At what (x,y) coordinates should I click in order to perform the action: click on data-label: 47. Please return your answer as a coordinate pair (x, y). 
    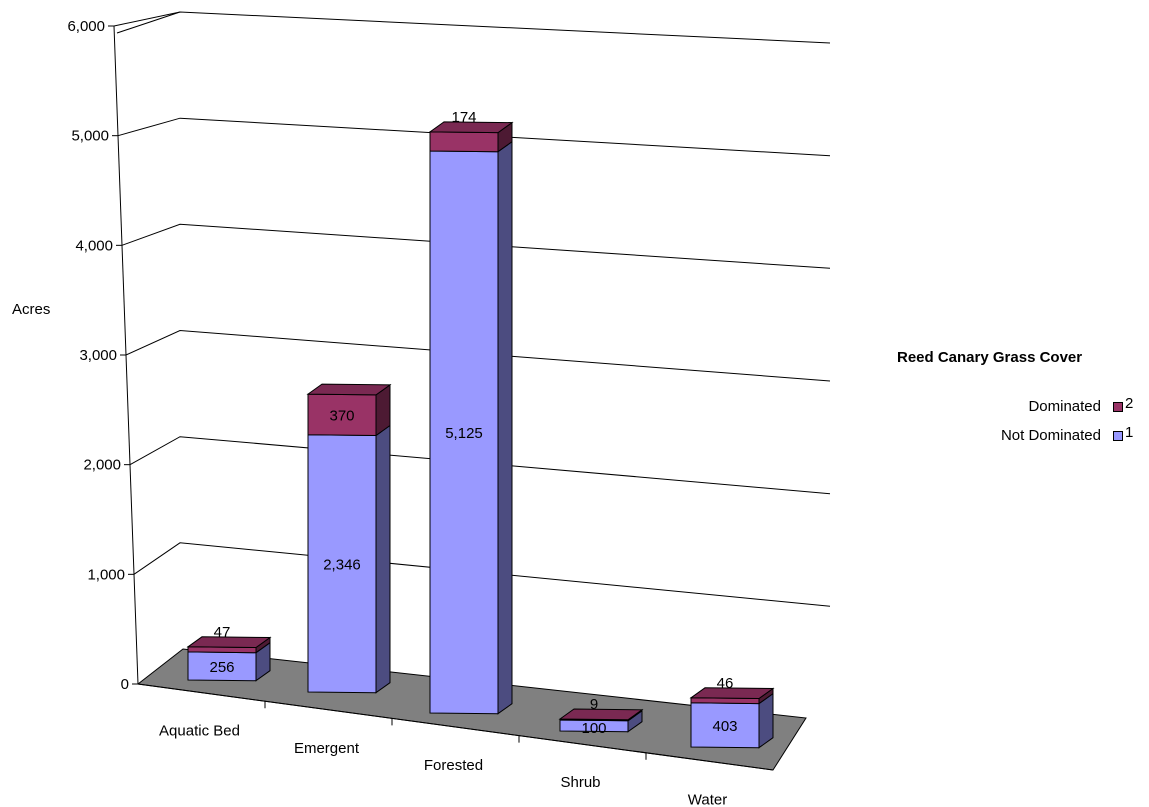
    Looking at the image, I should click on (222, 632).